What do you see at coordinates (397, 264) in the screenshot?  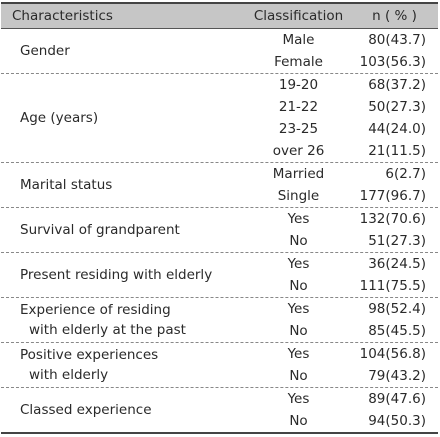 I see `count-percent-cell: 36(24.5)` at bounding box center [397, 264].